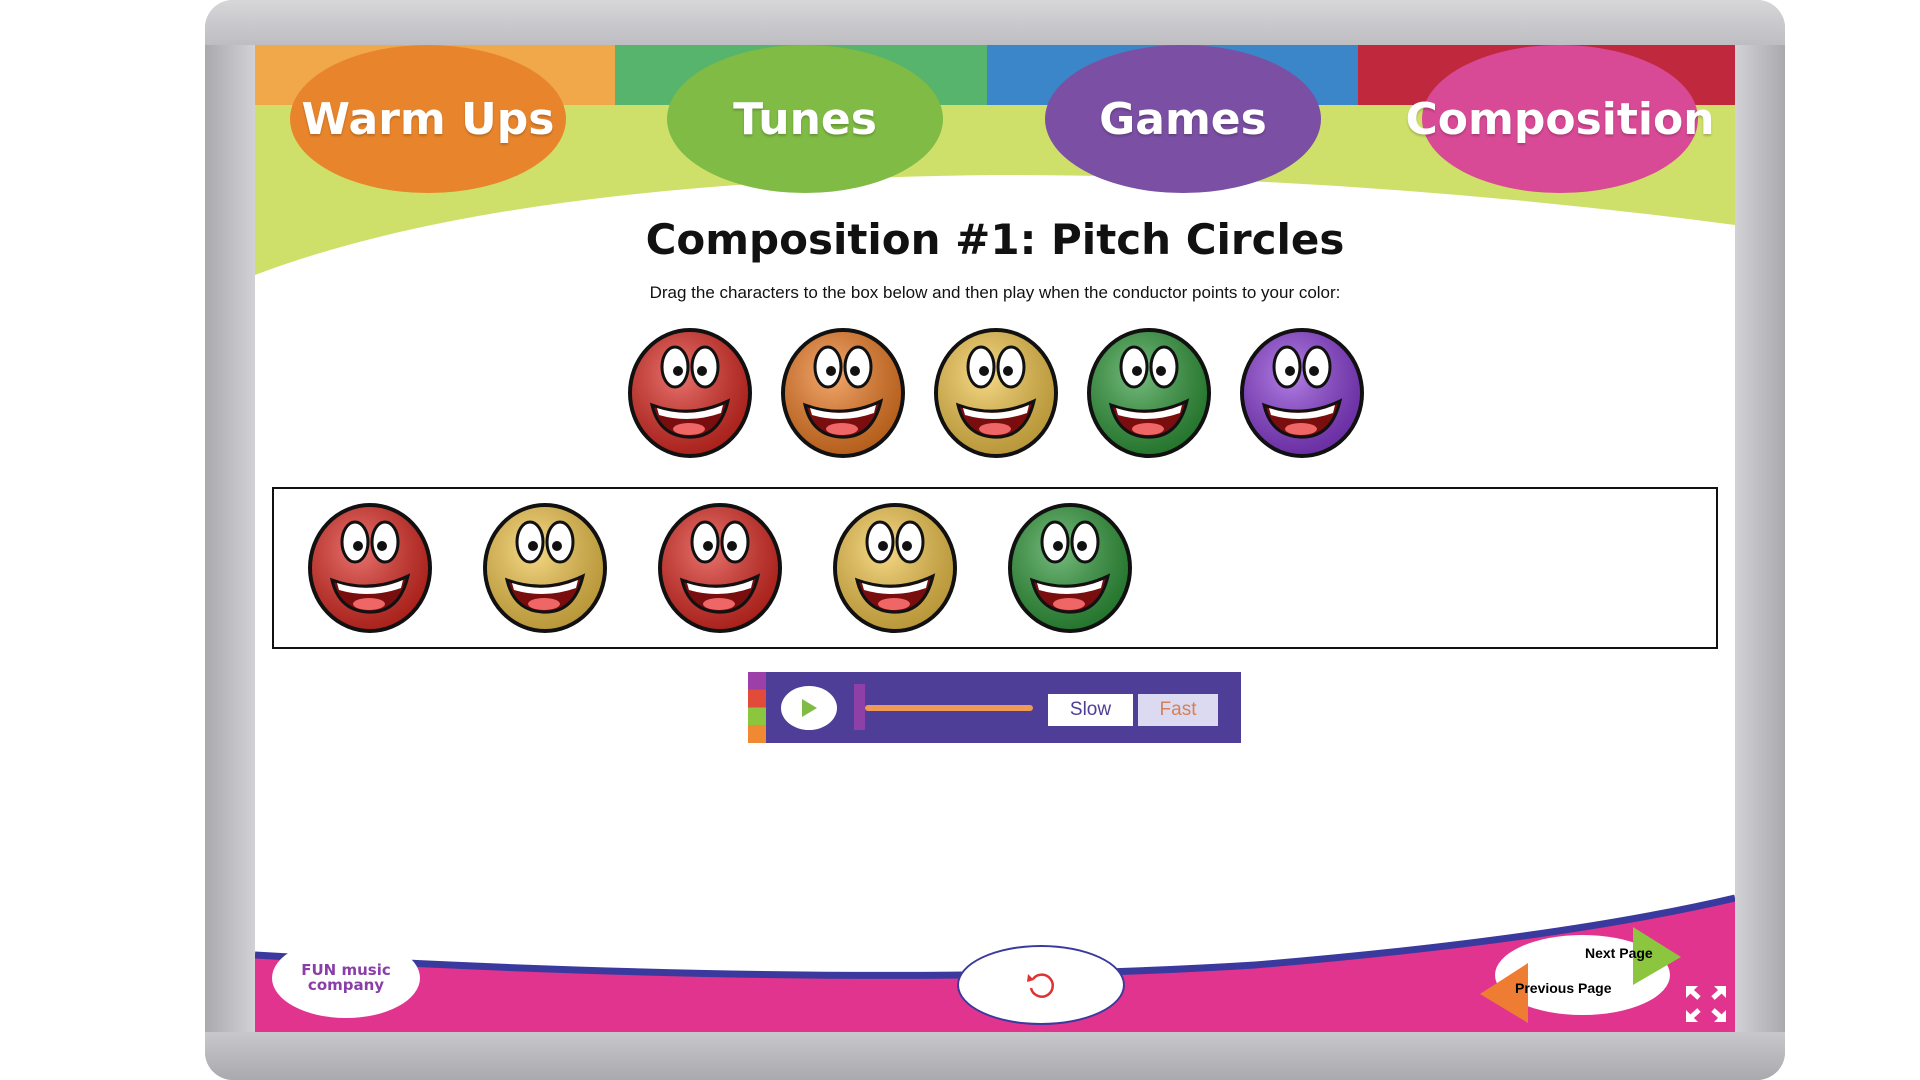 Image resolution: width=1920 pixels, height=1080 pixels. What do you see at coordinates (428, 119) in the screenshot?
I see `tab-warm-ups: Warm Ups` at bounding box center [428, 119].